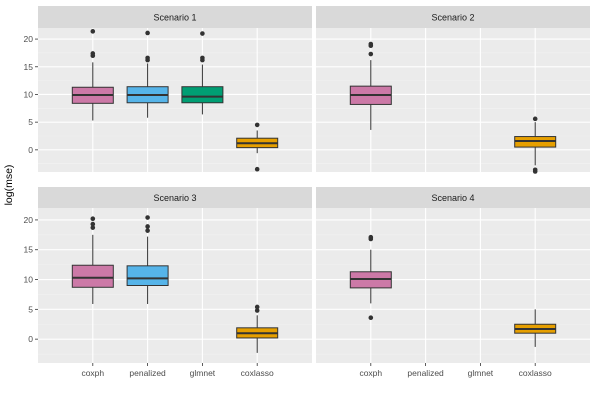 The width and height of the screenshot is (600, 400). I want to click on strip-title-scenario-2: Scenario 2, so click(452, 17).